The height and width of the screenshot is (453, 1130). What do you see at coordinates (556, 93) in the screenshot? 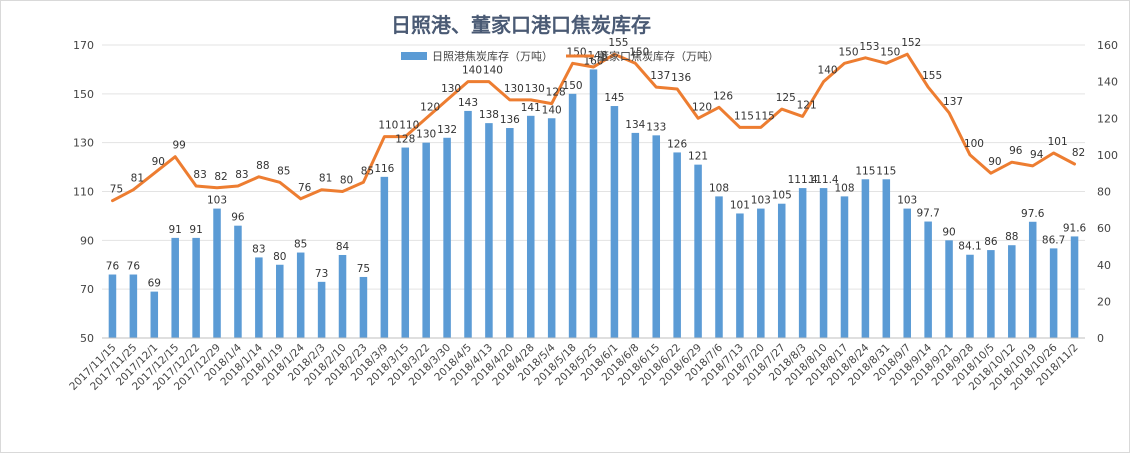
I see `line-value-label: 128` at bounding box center [556, 93].